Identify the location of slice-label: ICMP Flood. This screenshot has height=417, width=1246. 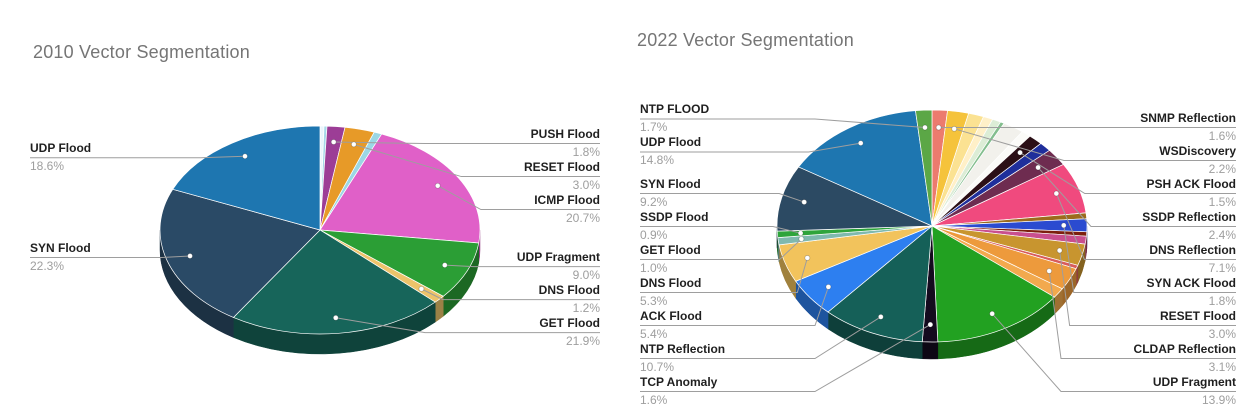
(567, 200).